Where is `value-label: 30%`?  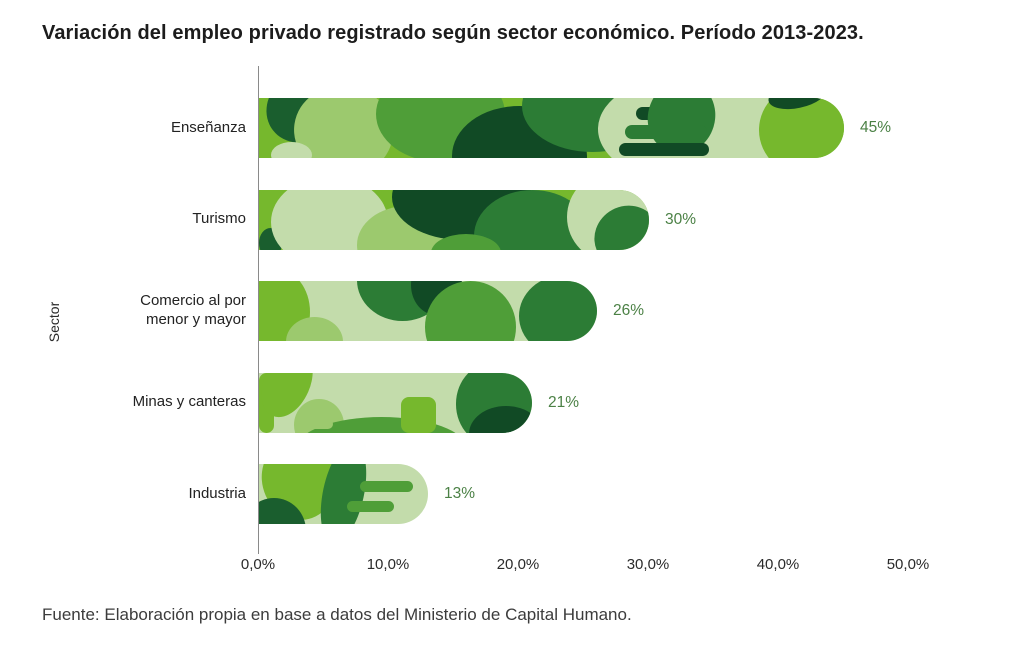 value-label: 30% is located at coordinates (681, 219).